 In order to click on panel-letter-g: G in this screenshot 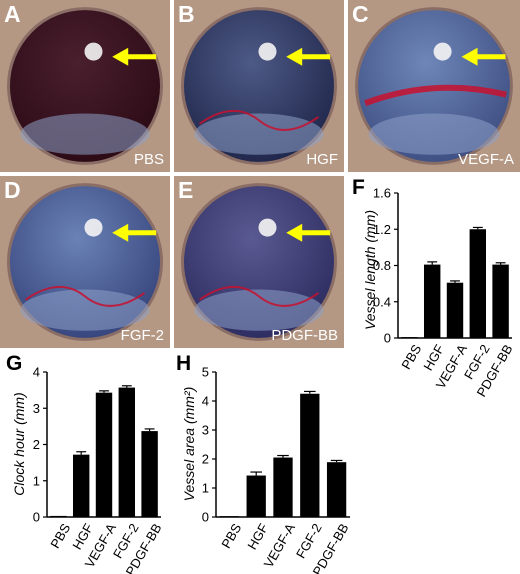, I will do `click(14, 363)`.